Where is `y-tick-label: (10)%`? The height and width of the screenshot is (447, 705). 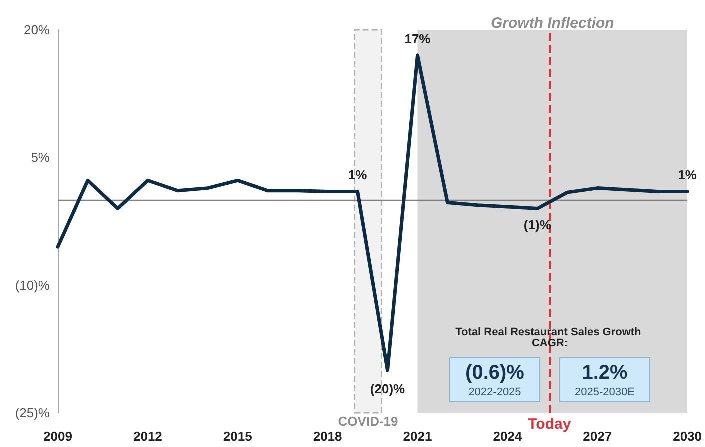 y-tick-label: (10)% is located at coordinates (32, 285).